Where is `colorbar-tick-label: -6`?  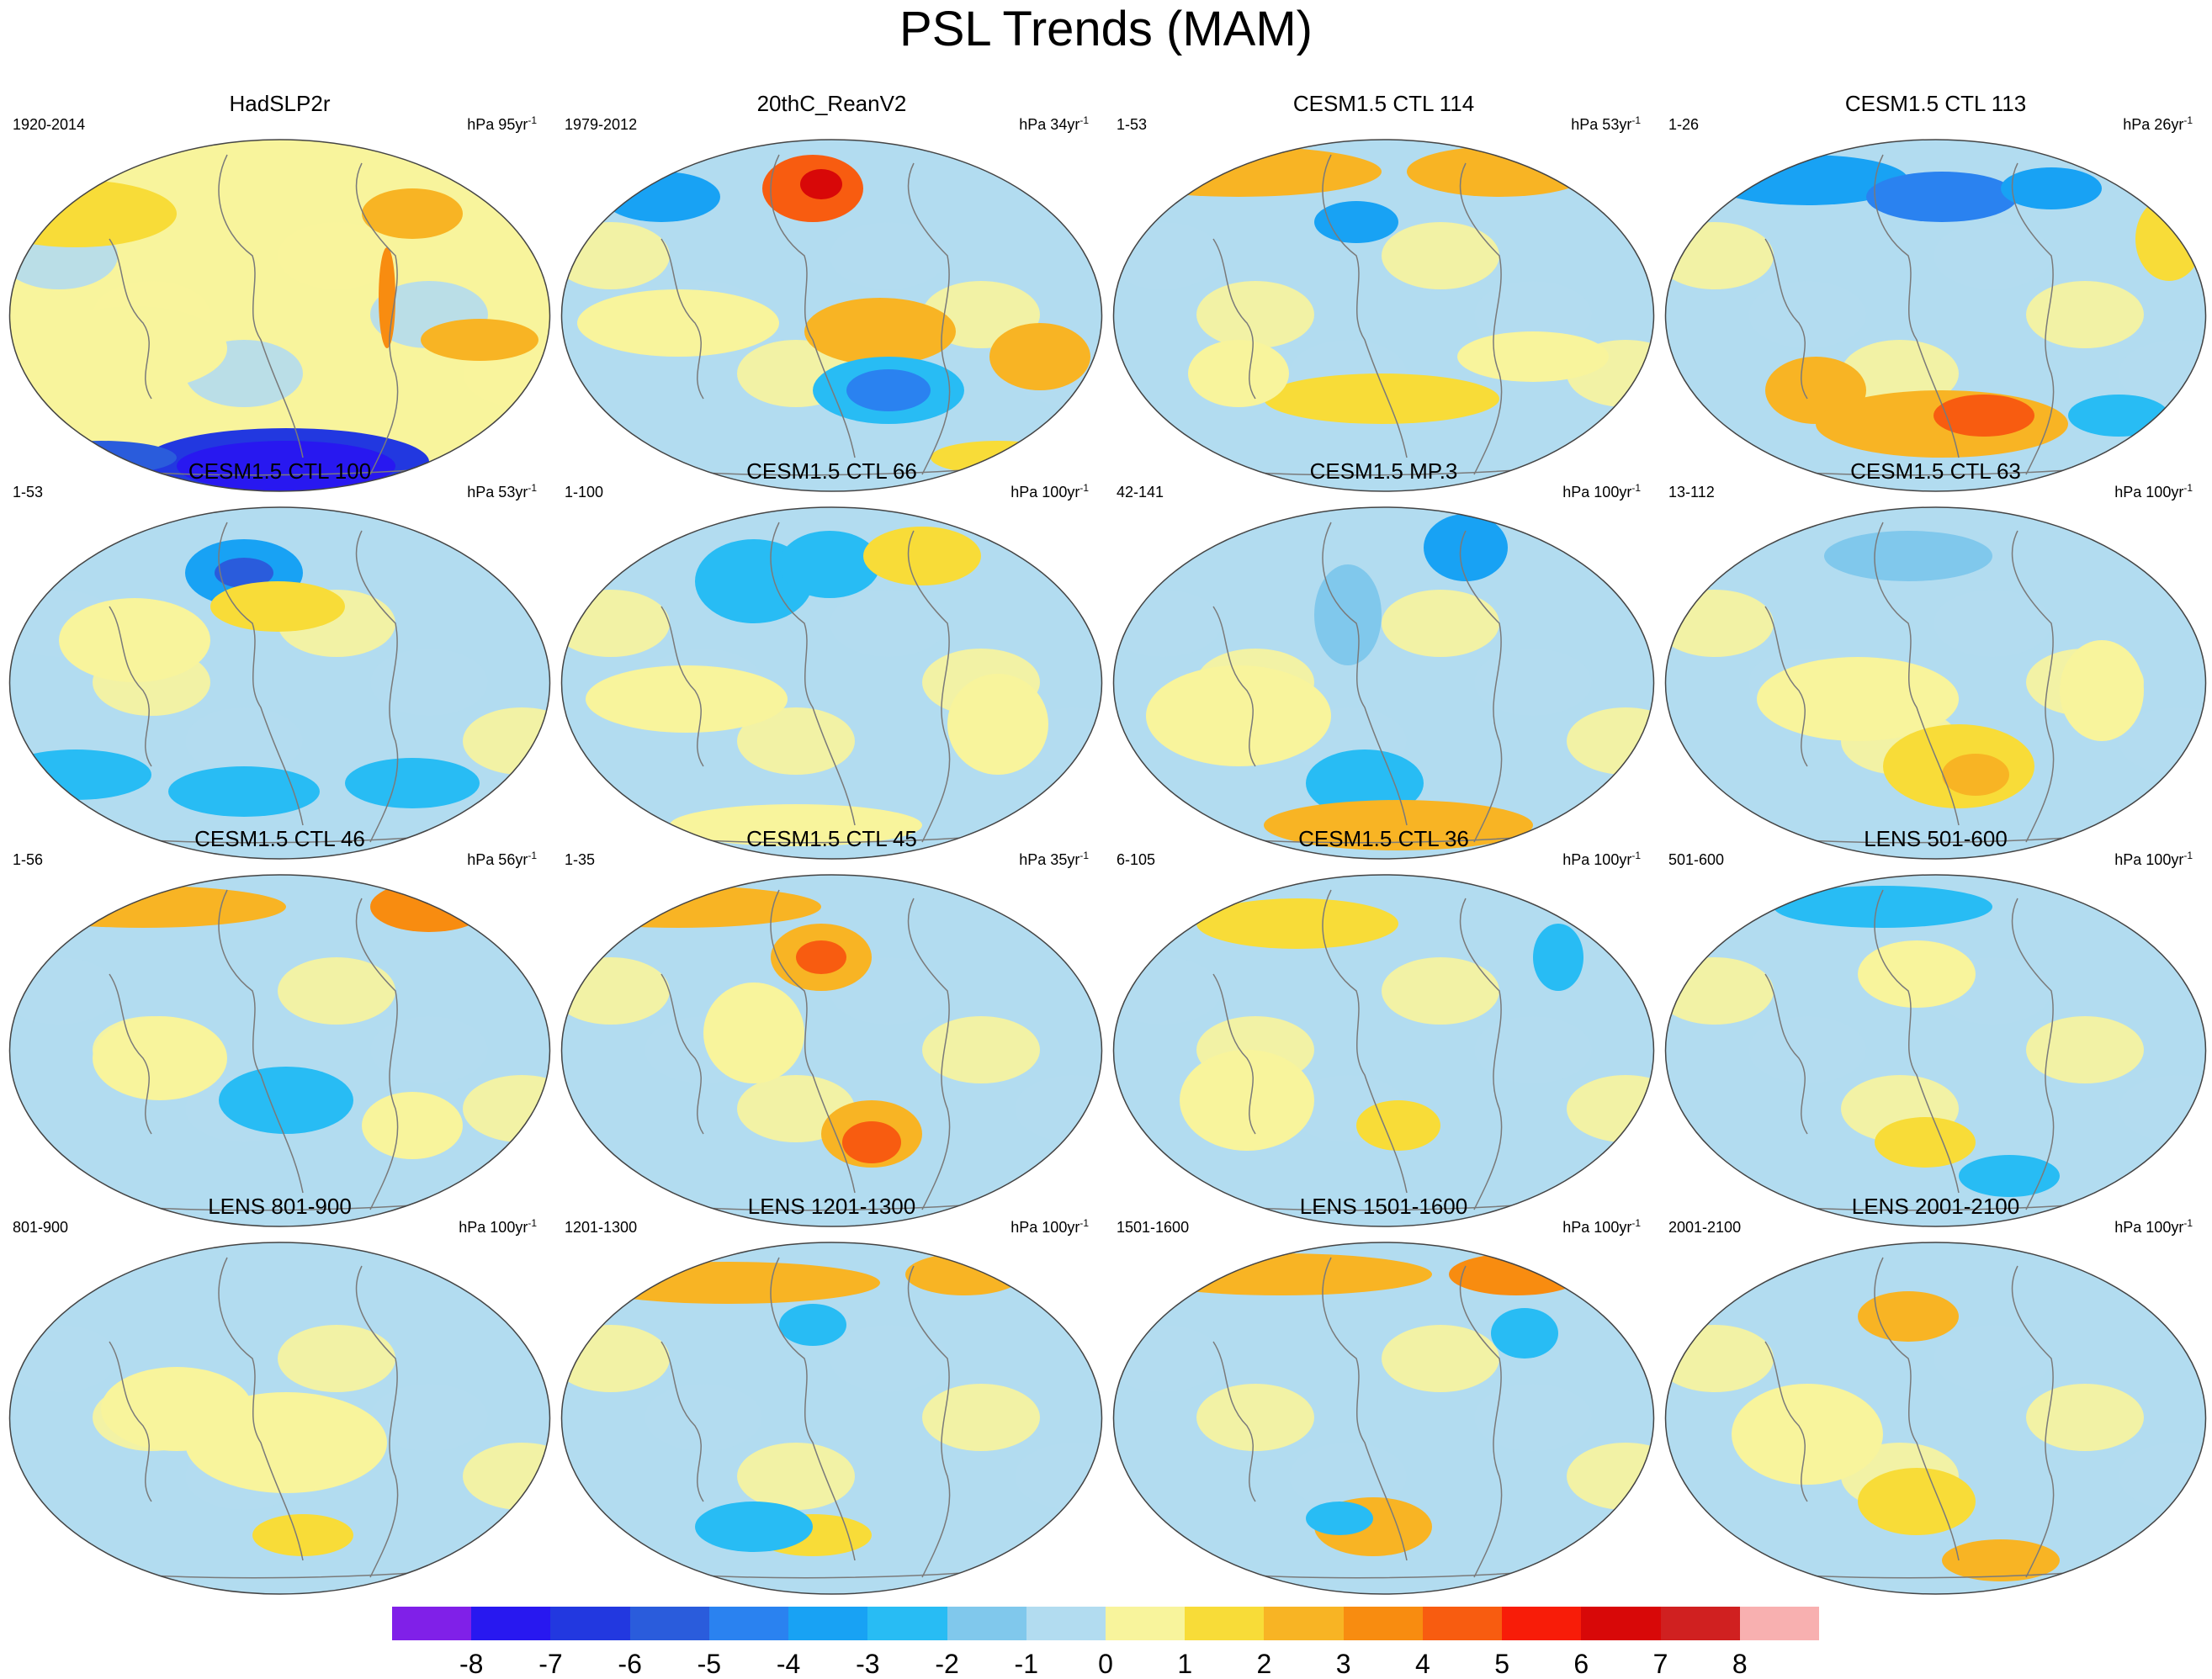
colorbar-tick-label: -6 is located at coordinates (630, 1664).